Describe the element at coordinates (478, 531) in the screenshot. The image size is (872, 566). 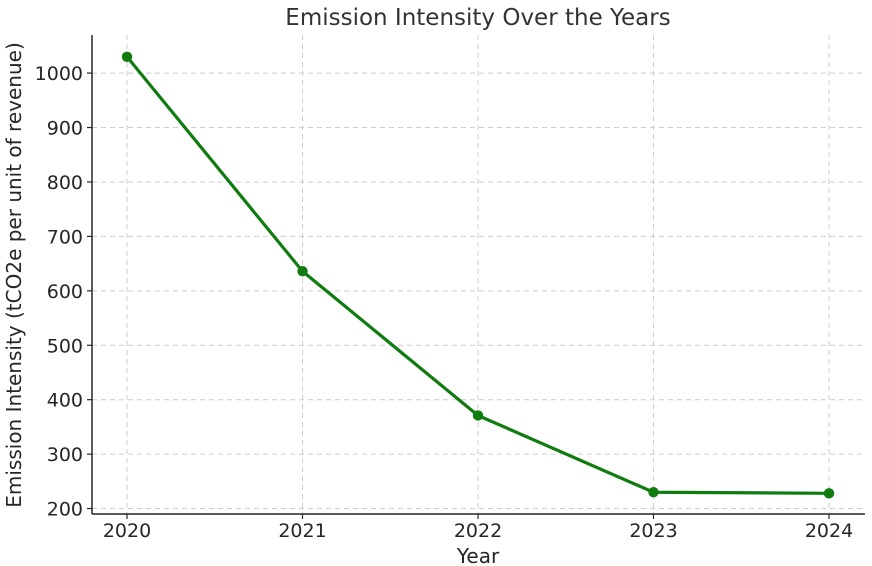
I see `x-tick-label: 2022` at that location.